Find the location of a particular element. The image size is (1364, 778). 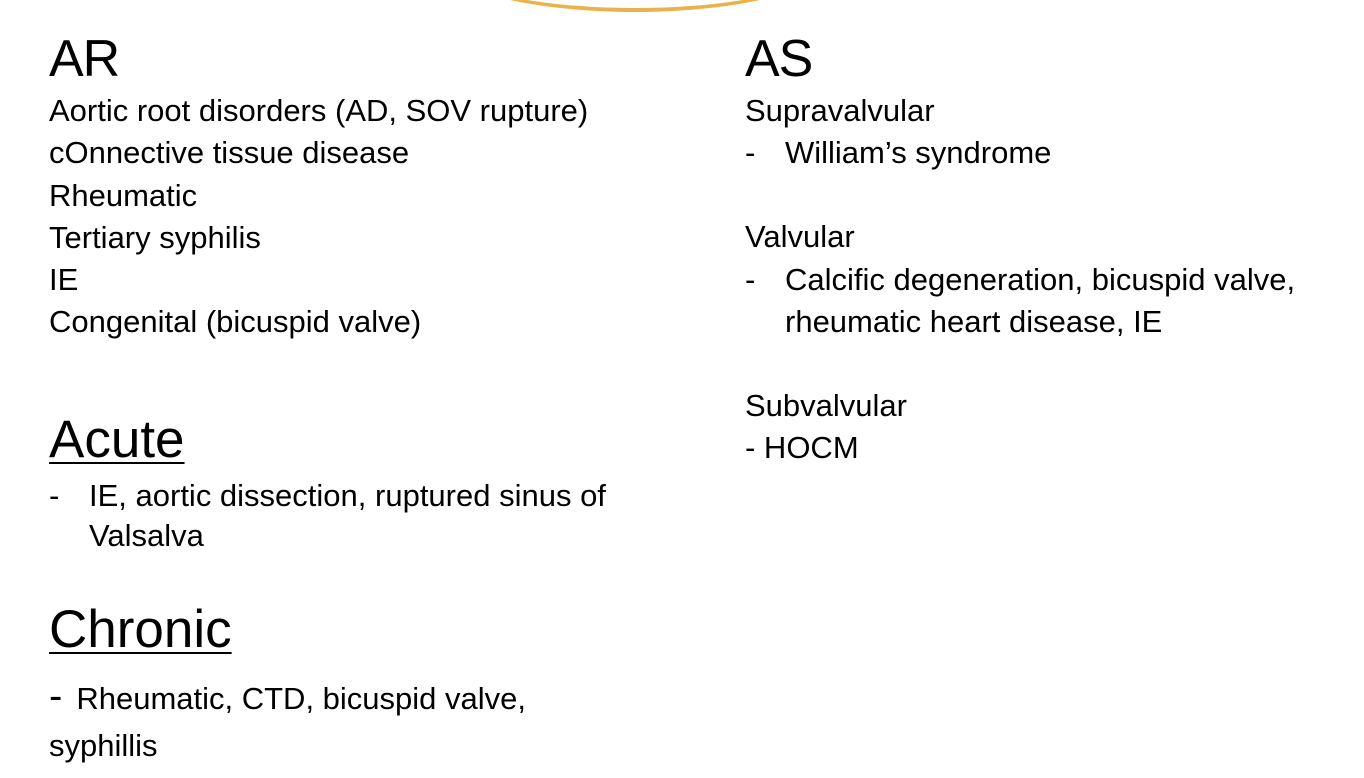

subvalvular-heading: Subvalvular is located at coordinates (826, 405).